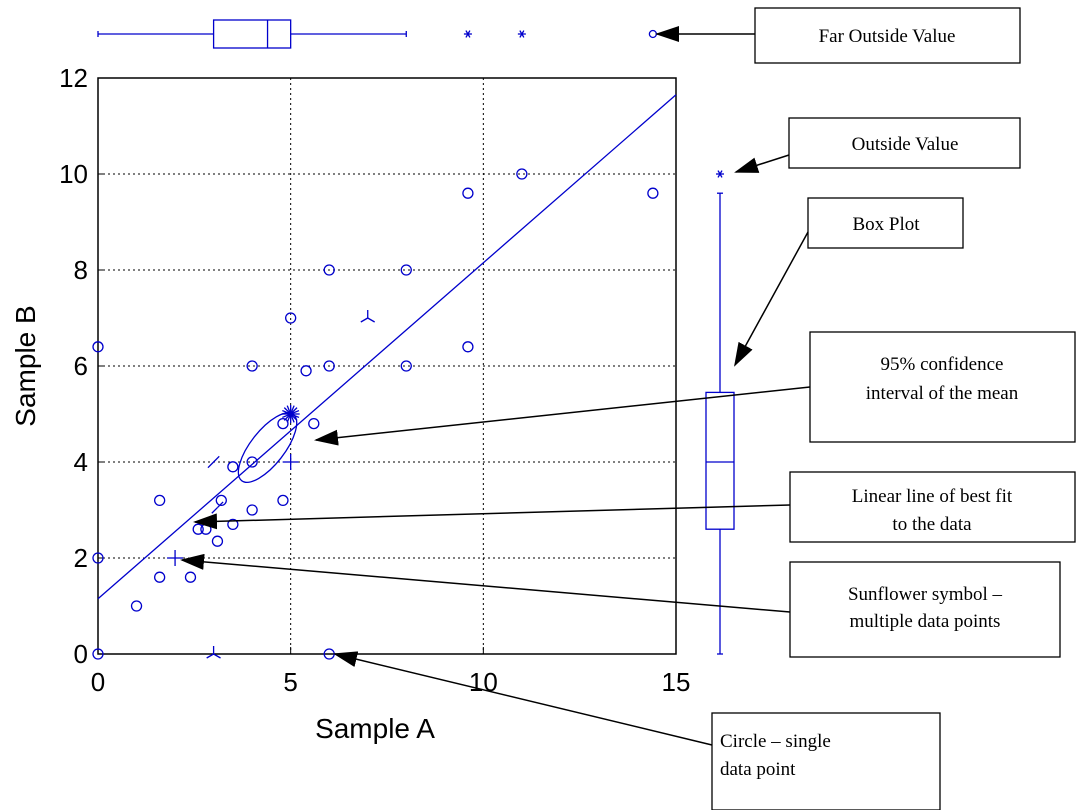 The width and height of the screenshot is (1091, 810). What do you see at coordinates (942, 393) in the screenshot?
I see `callout-confidence-text-2: interval of the mean` at bounding box center [942, 393].